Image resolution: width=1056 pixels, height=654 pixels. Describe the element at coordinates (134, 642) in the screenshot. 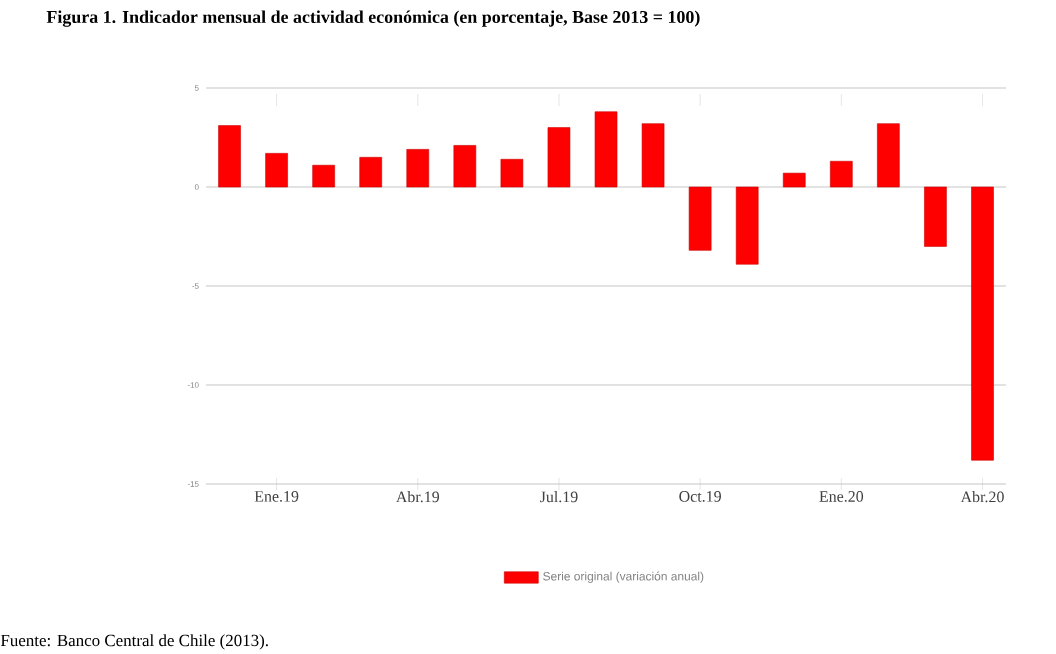

I see `source-note: Fuente: Banco Central de Chile (2013).` at that location.